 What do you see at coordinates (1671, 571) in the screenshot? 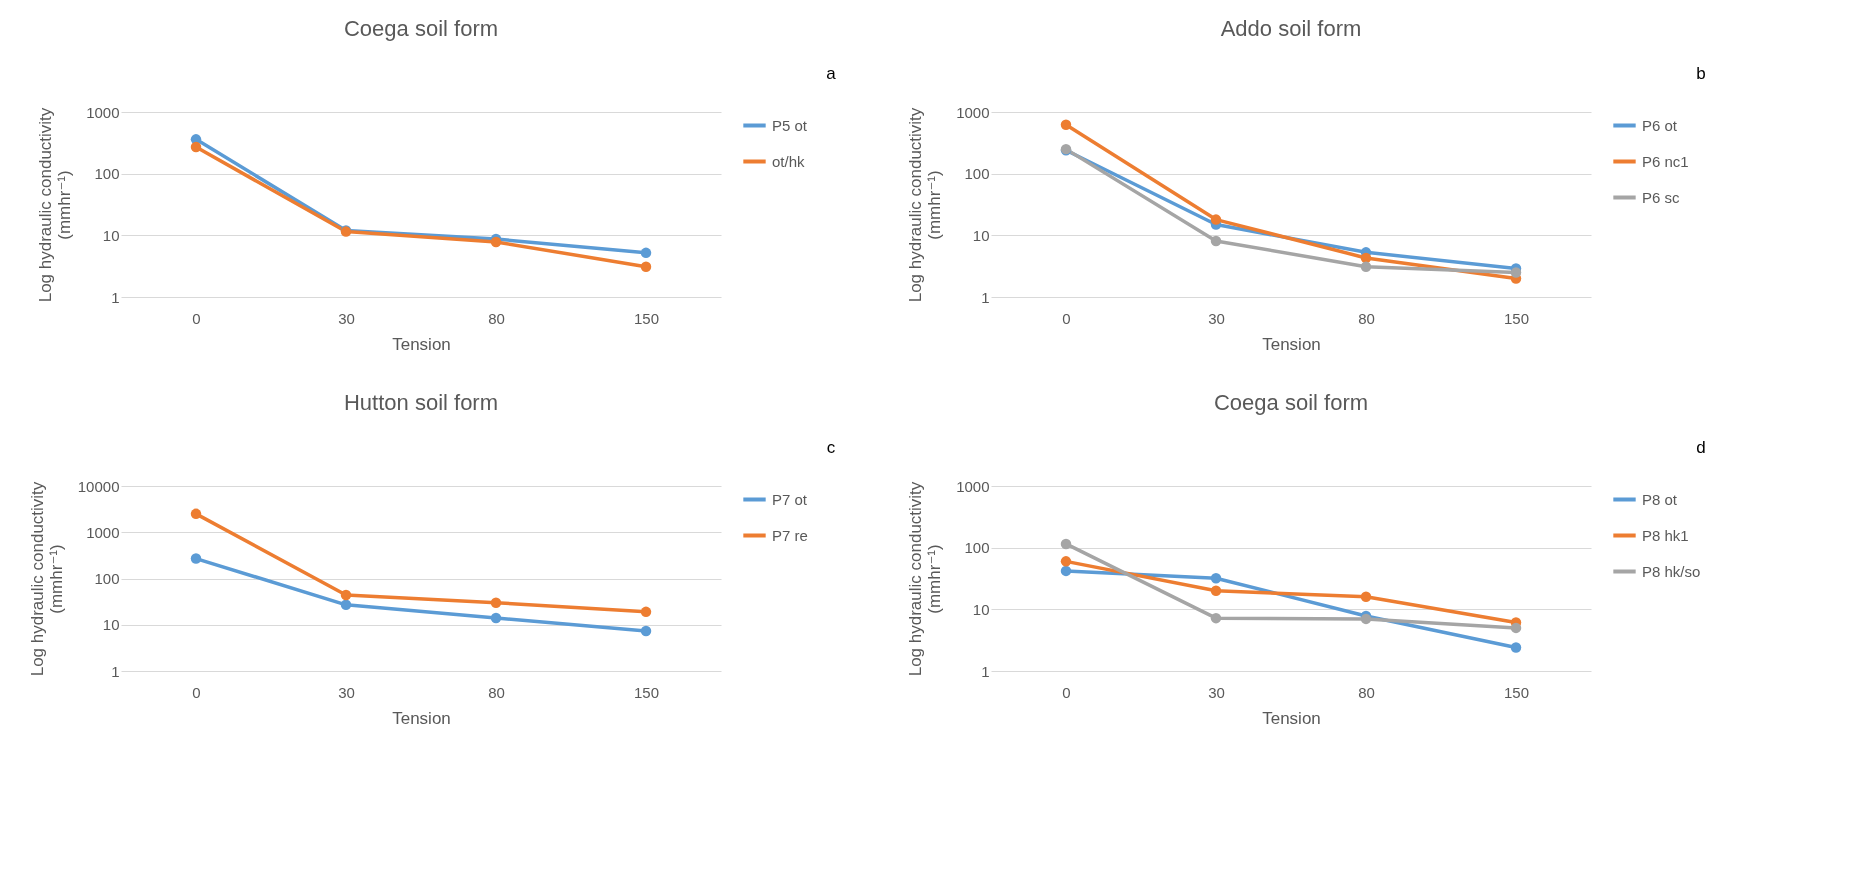
I see `legend-label: P8 hk/so` at bounding box center [1671, 571].